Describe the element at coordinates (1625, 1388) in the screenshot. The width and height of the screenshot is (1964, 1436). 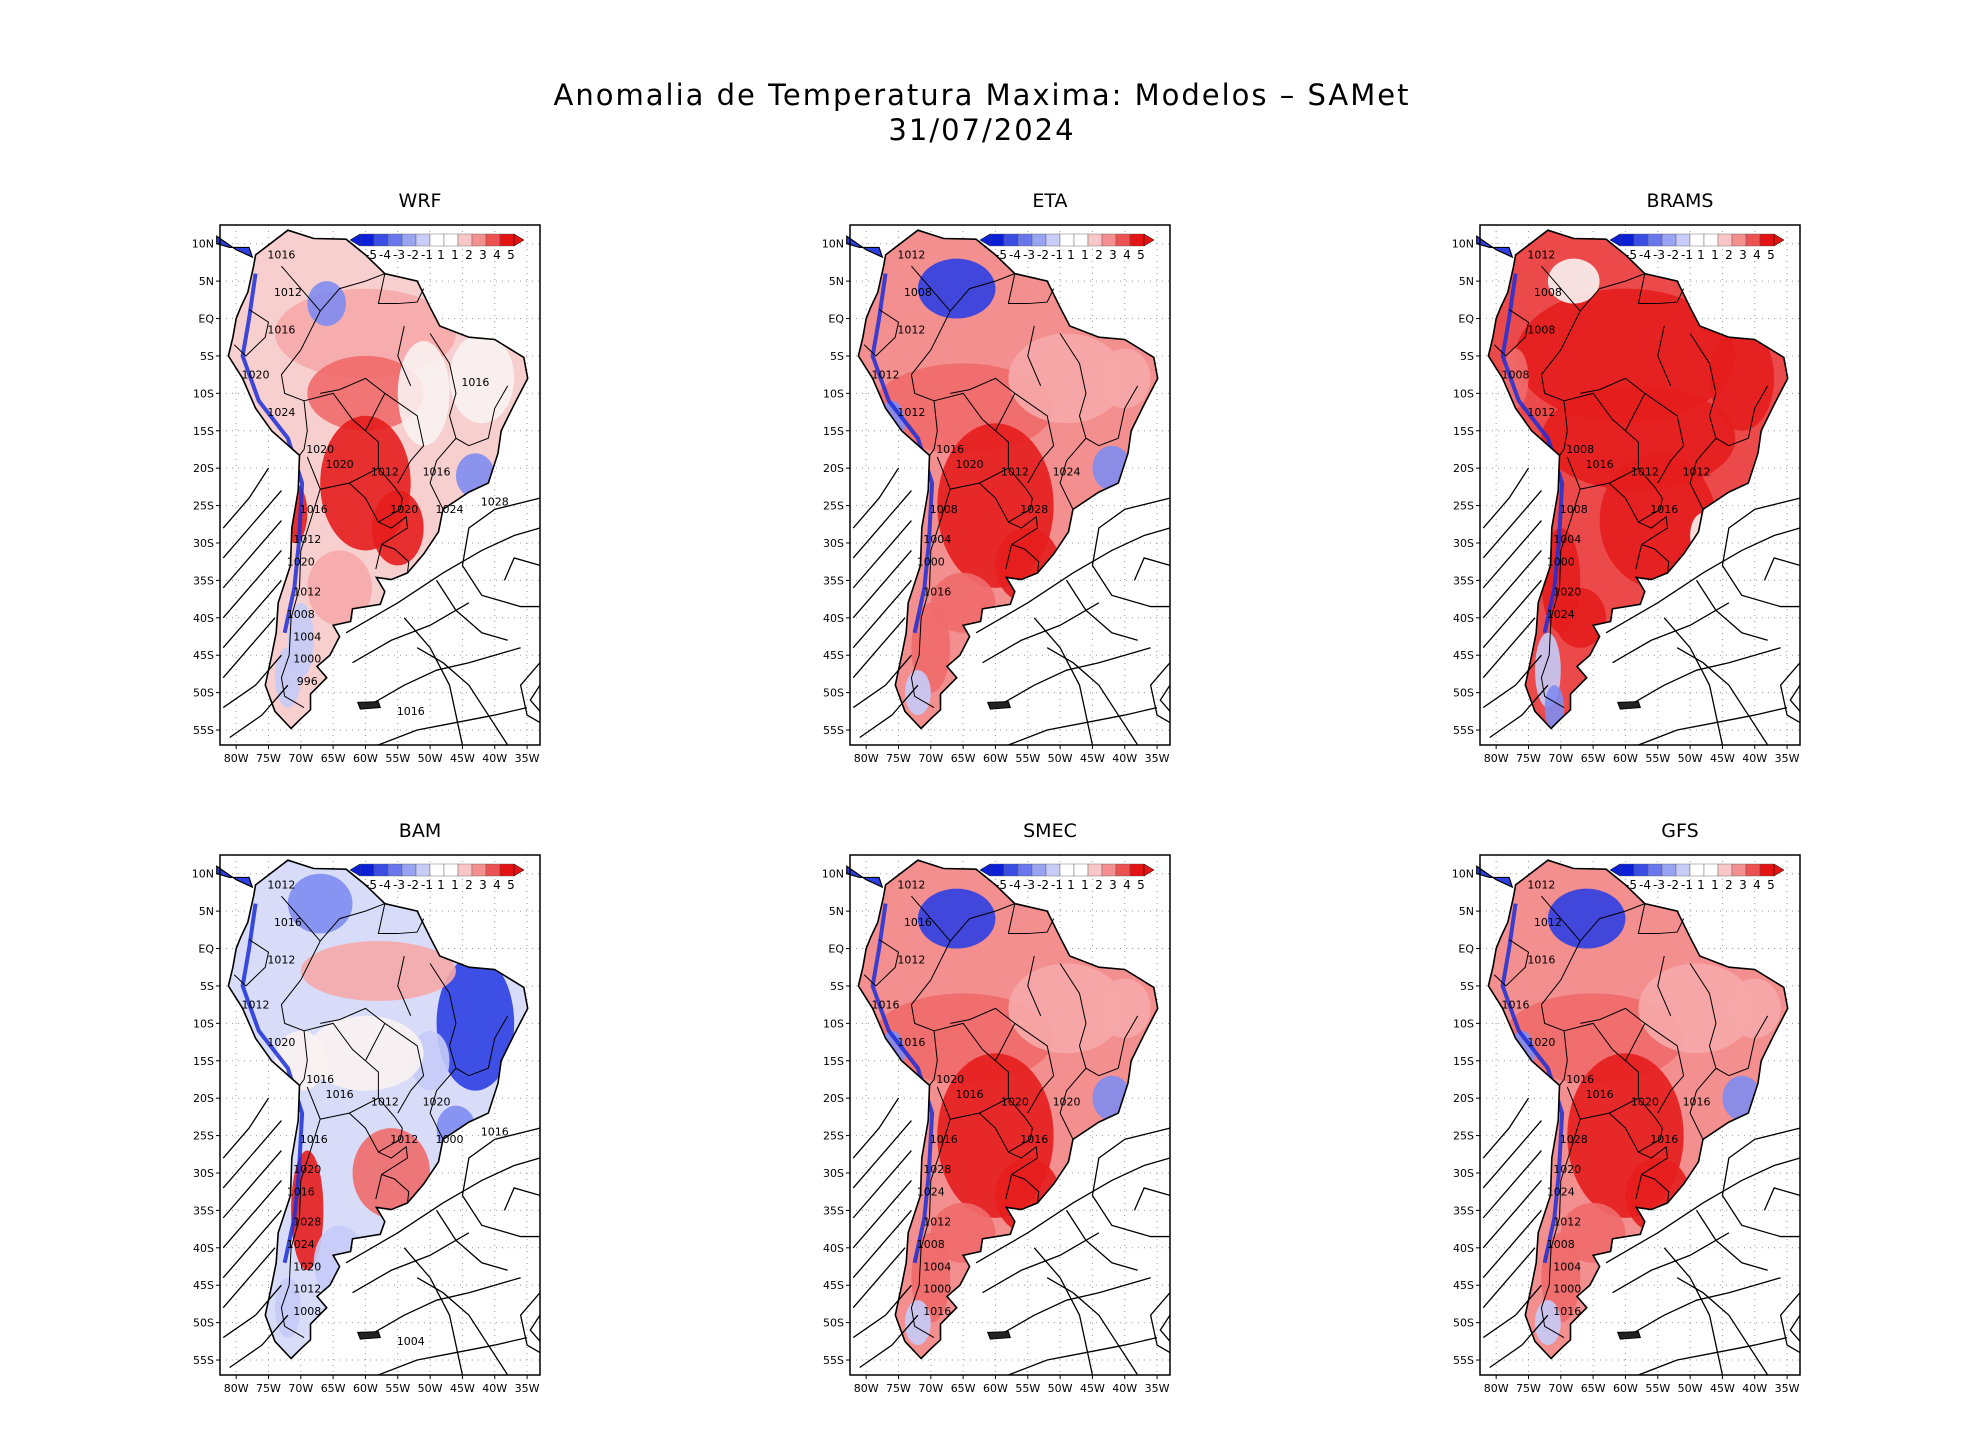
I see `lon-tick-label: 60W` at that location.